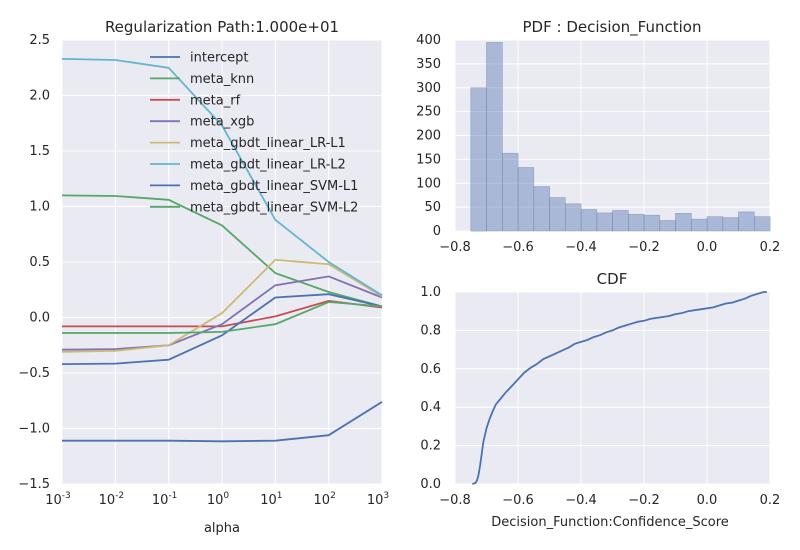 The image size is (800, 550). What do you see at coordinates (39, 151) in the screenshot?
I see `y-tick-label: 1.5` at bounding box center [39, 151].